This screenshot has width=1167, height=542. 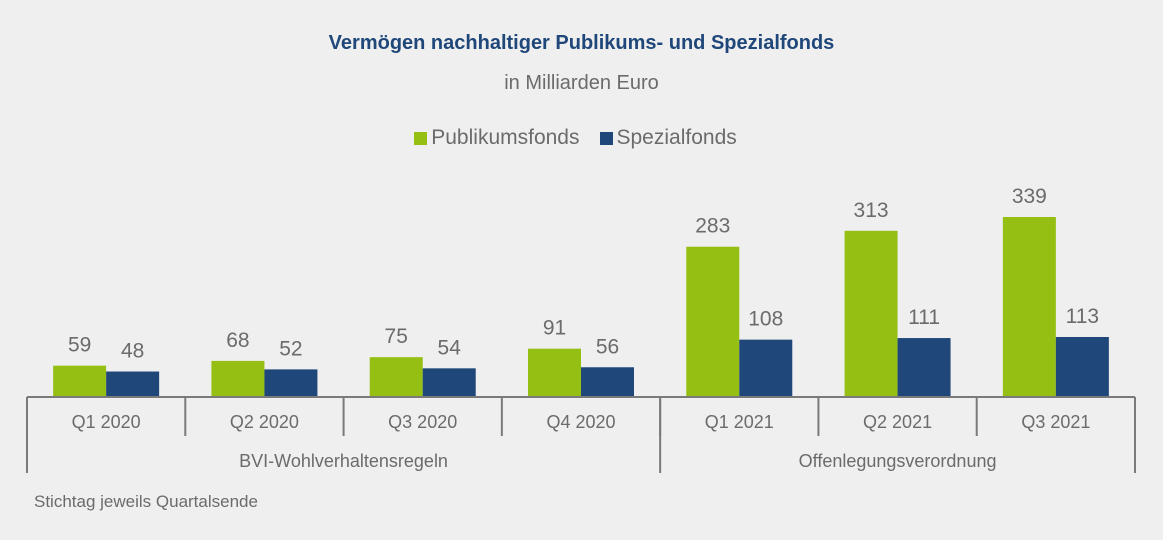 What do you see at coordinates (264, 422) in the screenshot?
I see `x-tick-label: Q2 2020` at bounding box center [264, 422].